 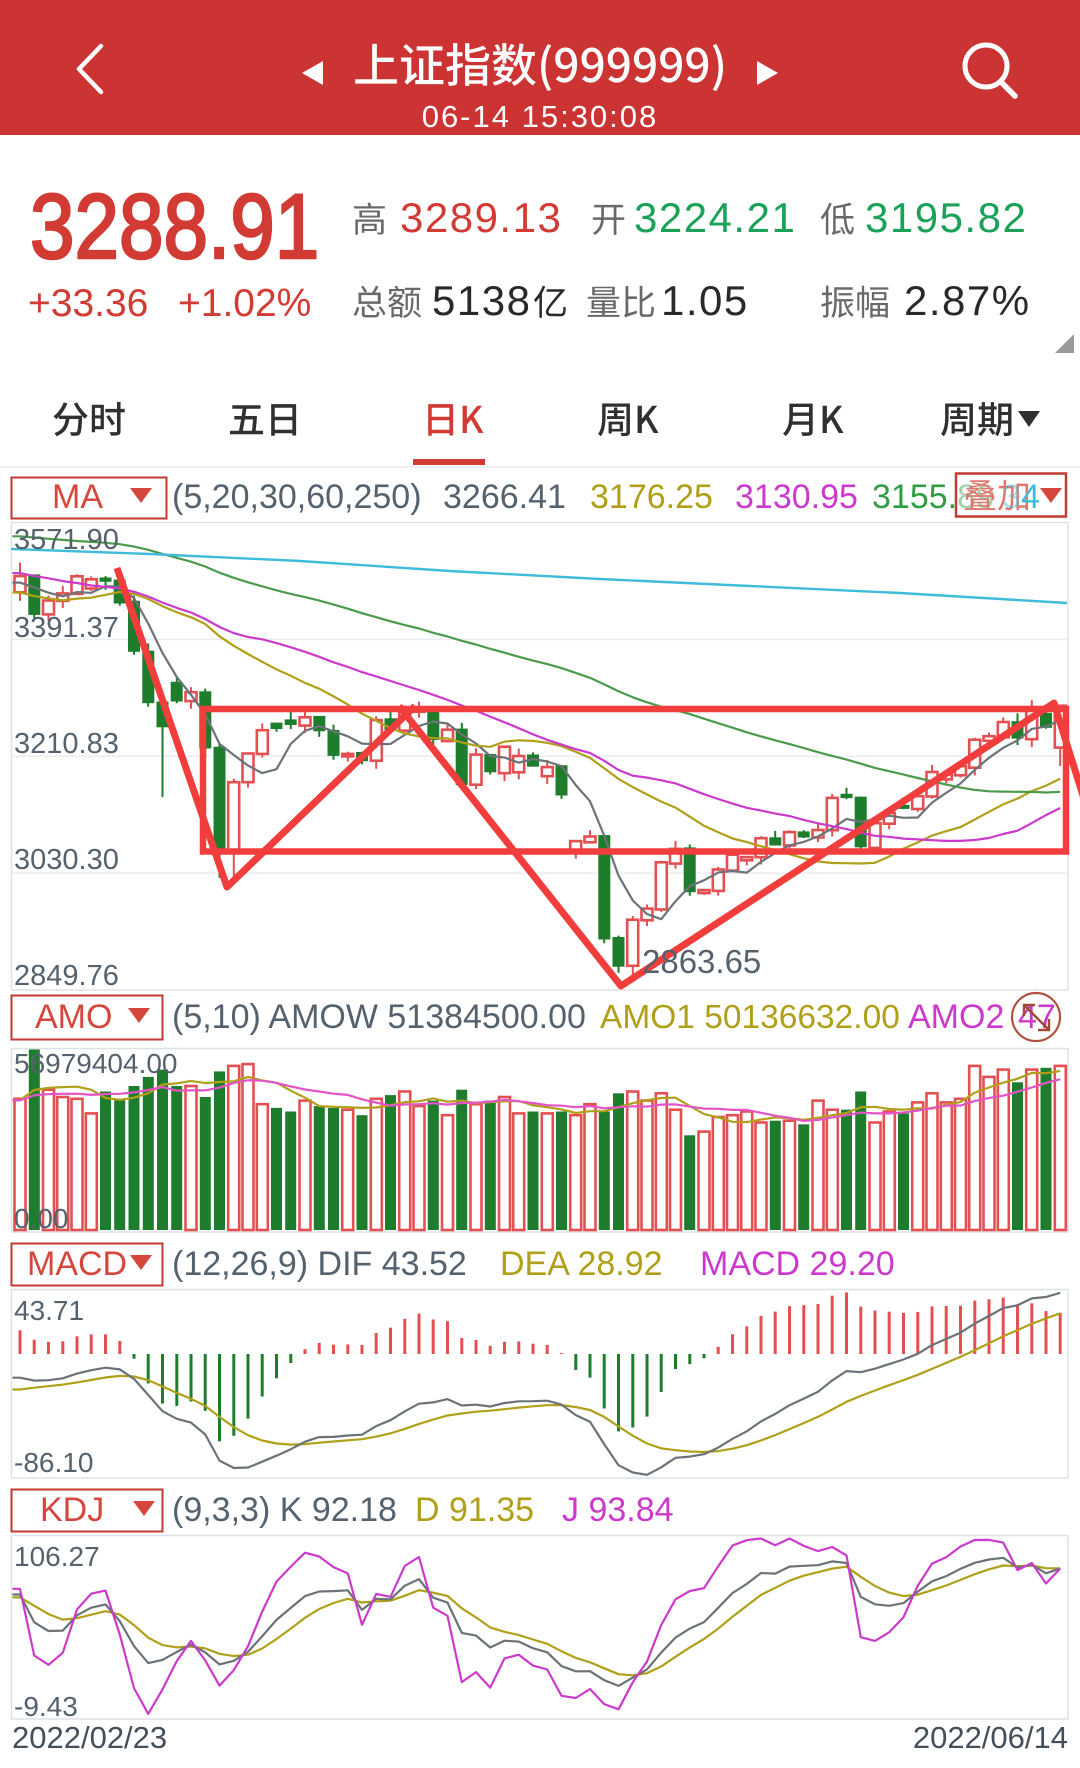 What do you see at coordinates (701, 961) in the screenshot?
I see `svg-text: 2863.65` at bounding box center [701, 961].